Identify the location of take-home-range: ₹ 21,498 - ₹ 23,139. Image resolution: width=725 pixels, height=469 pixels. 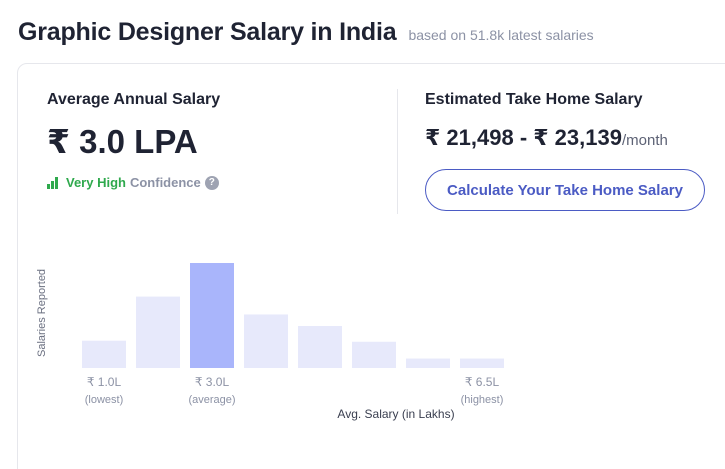
(523, 137).